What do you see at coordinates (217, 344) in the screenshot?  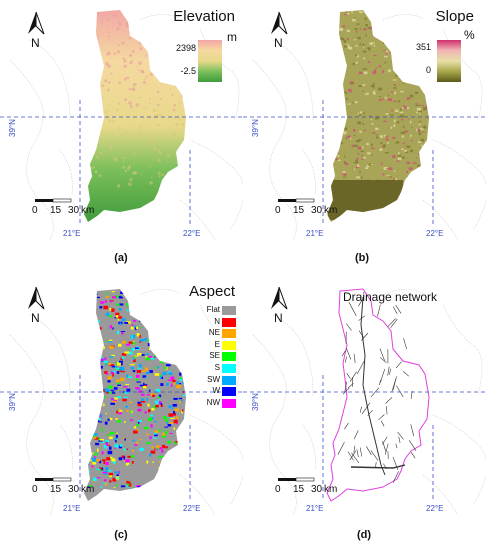 I see `aspect-legend-label: E` at bounding box center [217, 344].